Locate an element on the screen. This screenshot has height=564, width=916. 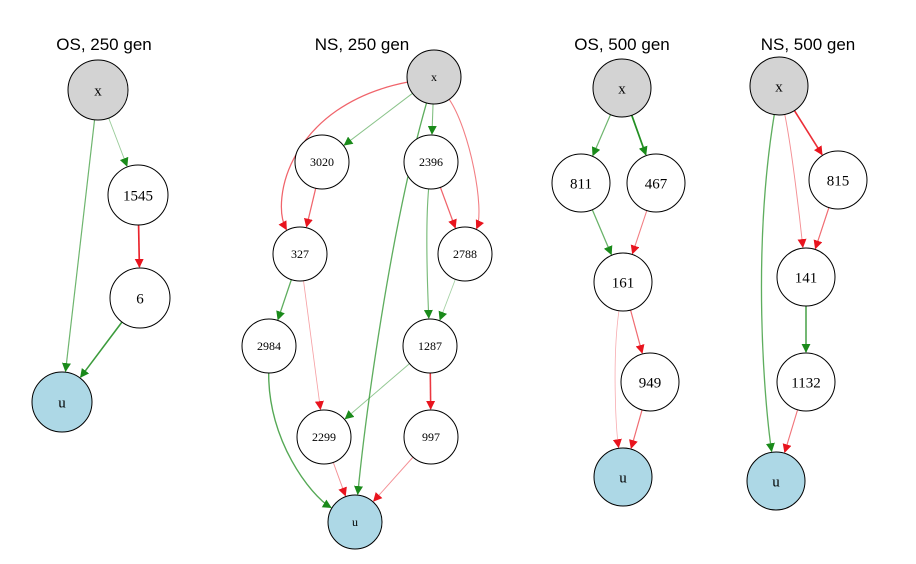
node-label: 6 is located at coordinates (140, 299).